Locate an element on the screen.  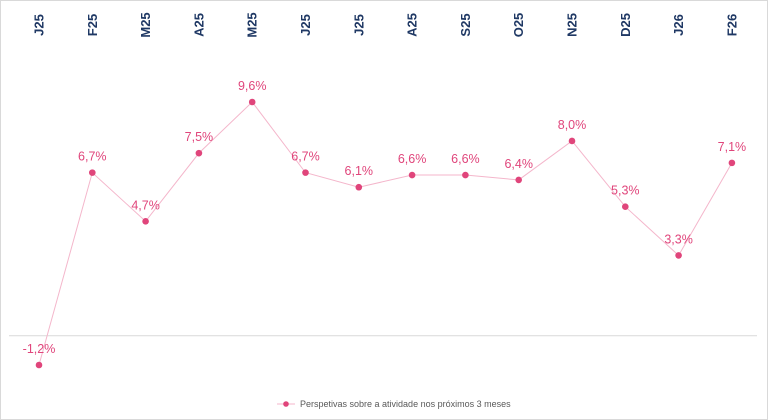
x-tick-label: O25 is located at coordinates (518, 25).